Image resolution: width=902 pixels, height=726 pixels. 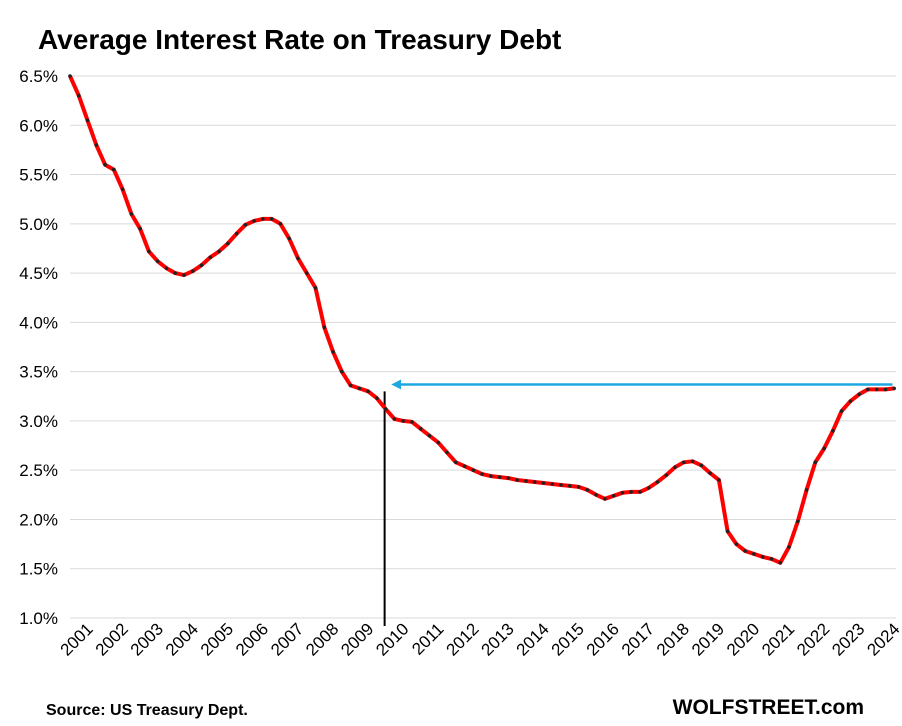 I want to click on x-tick-label: 2023, so click(x=848, y=639).